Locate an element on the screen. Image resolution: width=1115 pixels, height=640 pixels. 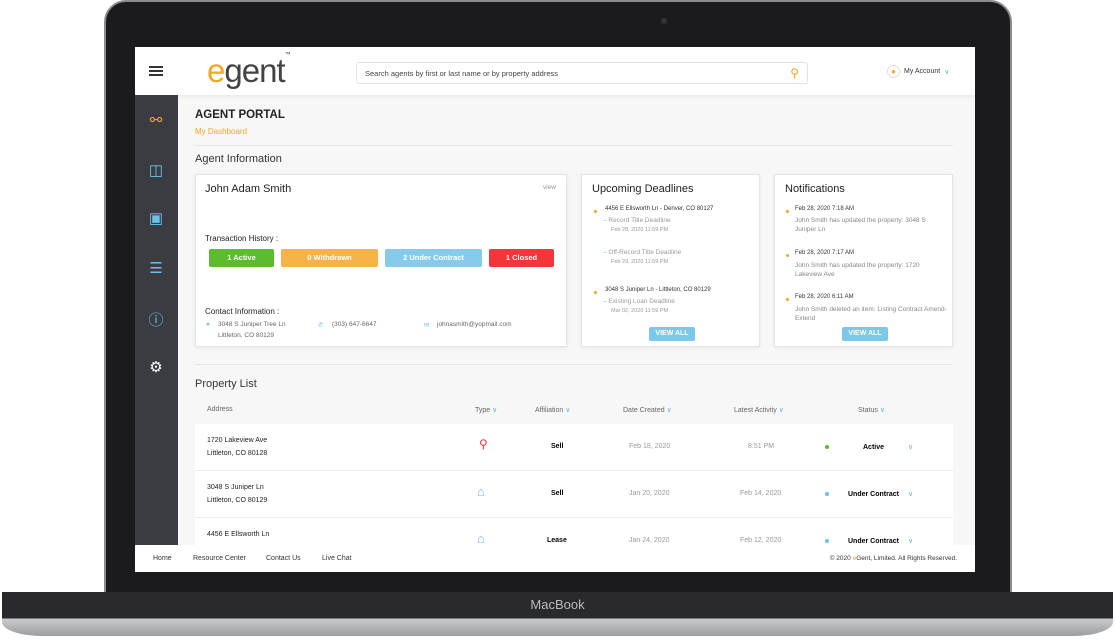
notification-time: Feb 28, 2020 6:11 AM is located at coordinates (824, 297).